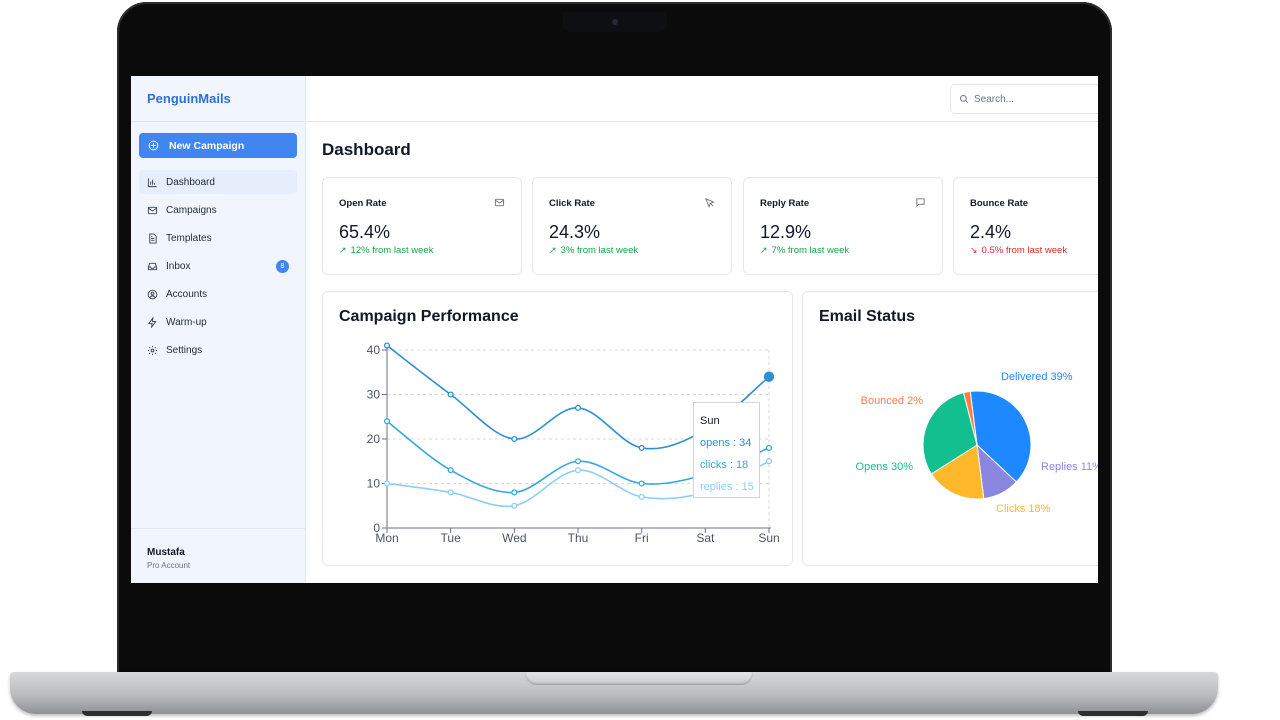 Image resolution: width=1280 pixels, height=720 pixels. I want to click on stat-card-reply-rate: Reply Rate 12.9% ↗ 7% from last week, so click(843, 226).